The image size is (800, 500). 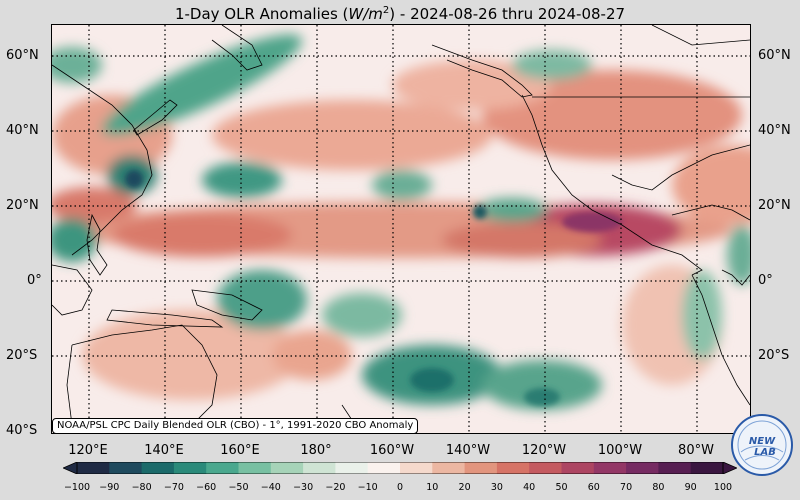 I want to click on colorbar-tick-label: 0, so click(x=400, y=487).